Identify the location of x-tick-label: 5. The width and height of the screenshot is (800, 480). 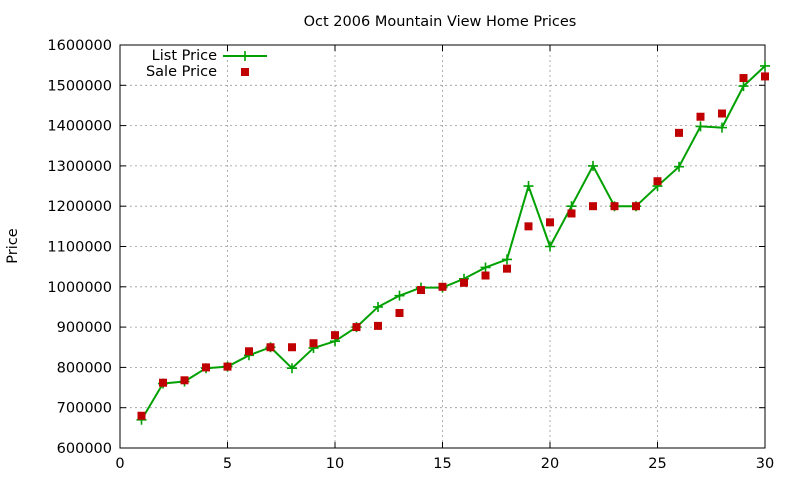
(227, 464).